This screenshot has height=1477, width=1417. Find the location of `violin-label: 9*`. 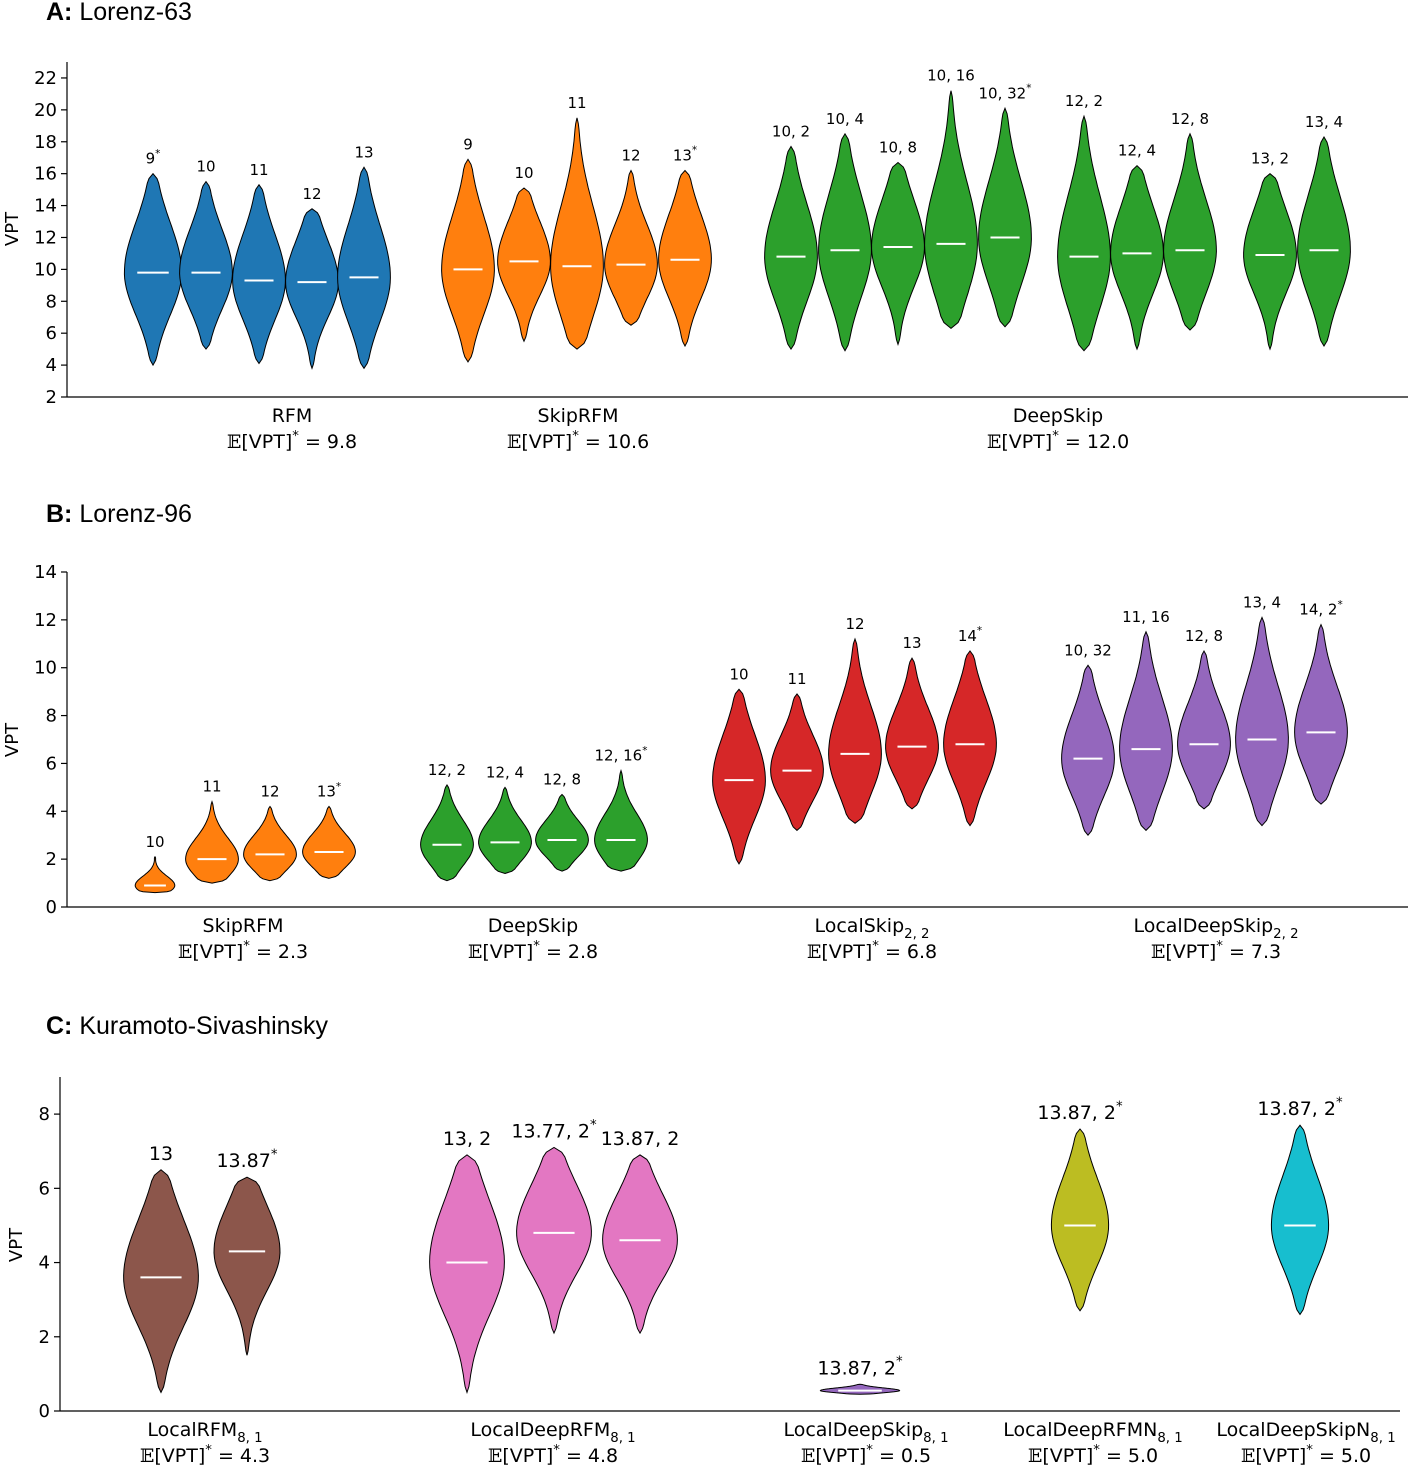

violin-label: 9* is located at coordinates (153, 158).